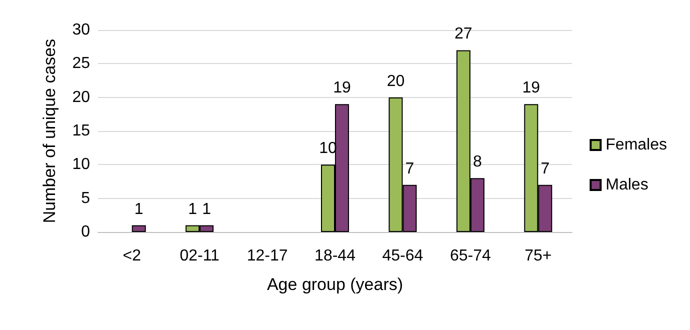 The width and height of the screenshot is (690, 330). What do you see at coordinates (81, 63) in the screenshot?
I see `y-tick-label: 25` at bounding box center [81, 63].